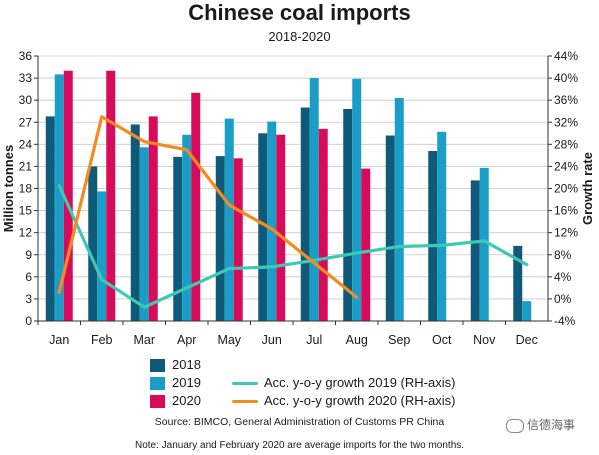 The height and width of the screenshot is (455, 599). What do you see at coordinates (566, 189) in the screenshot?
I see `y2-tick-label: 20%` at bounding box center [566, 189].